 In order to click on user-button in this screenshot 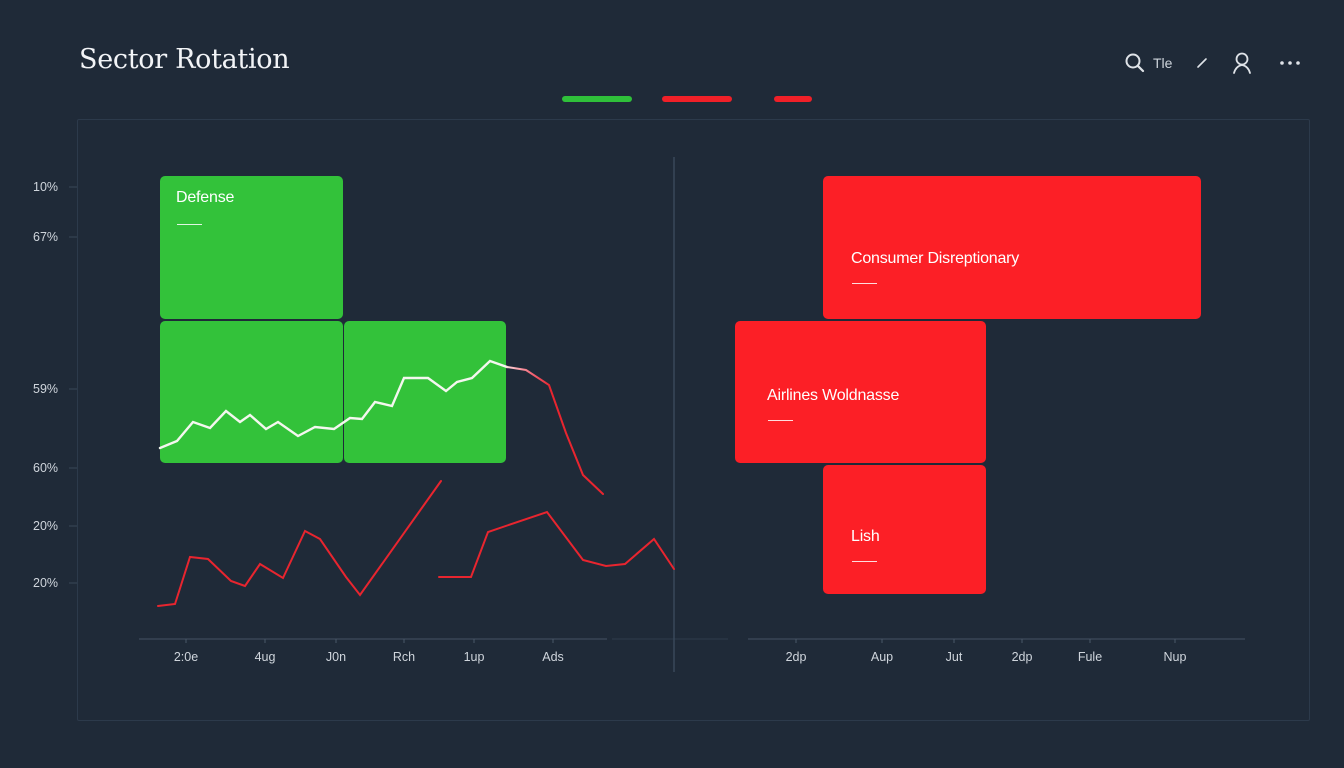, I will do `click(1242, 63)`.